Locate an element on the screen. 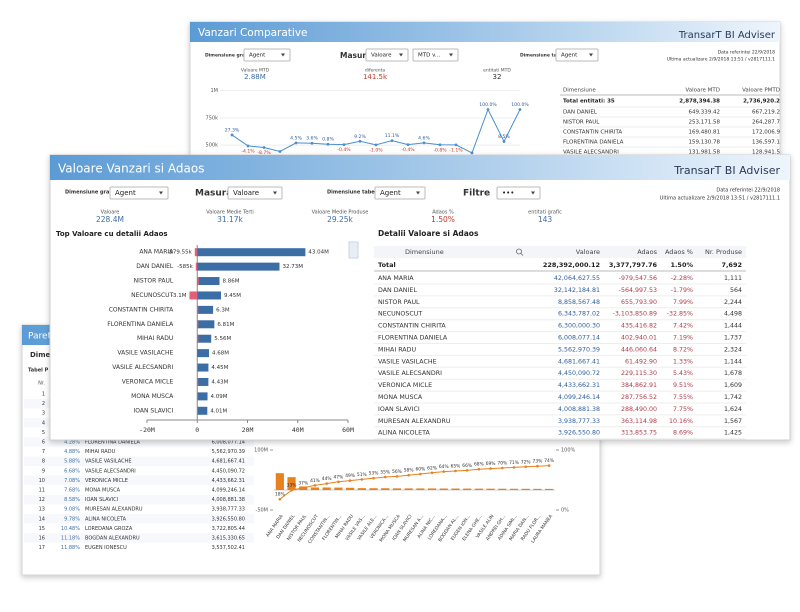 This screenshot has height=612, width=800. table-cell: 11.18% is located at coordinates (70, 539).